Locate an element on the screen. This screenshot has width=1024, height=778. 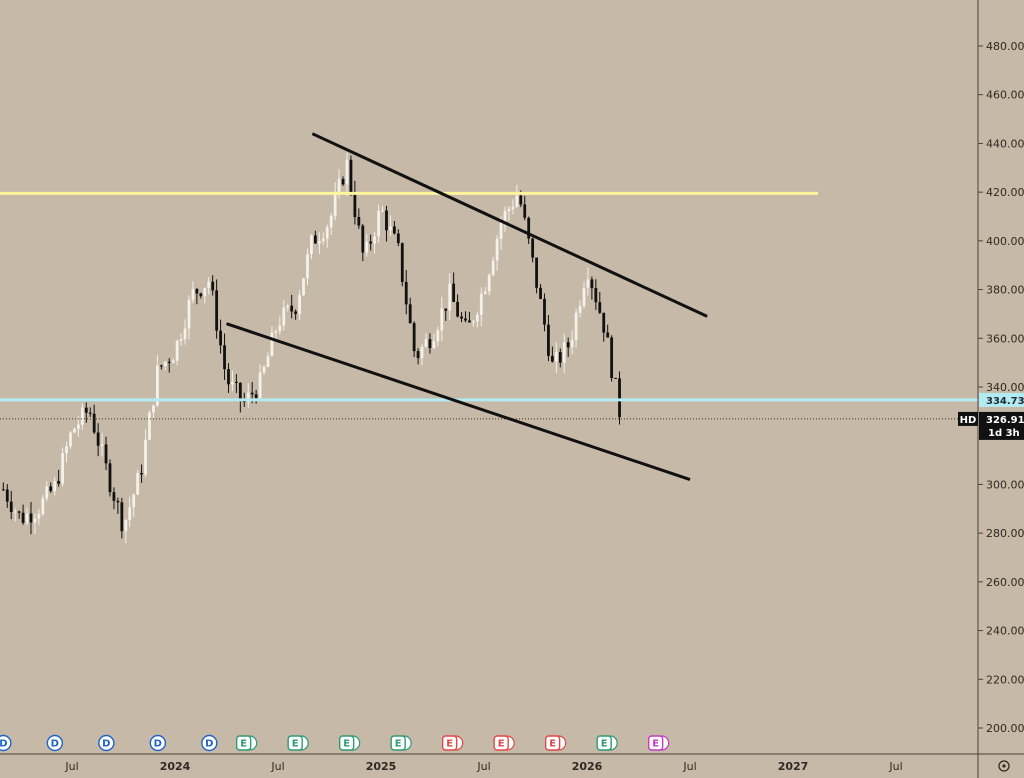
y-tick-label: 260.00 is located at coordinates (1005, 582).